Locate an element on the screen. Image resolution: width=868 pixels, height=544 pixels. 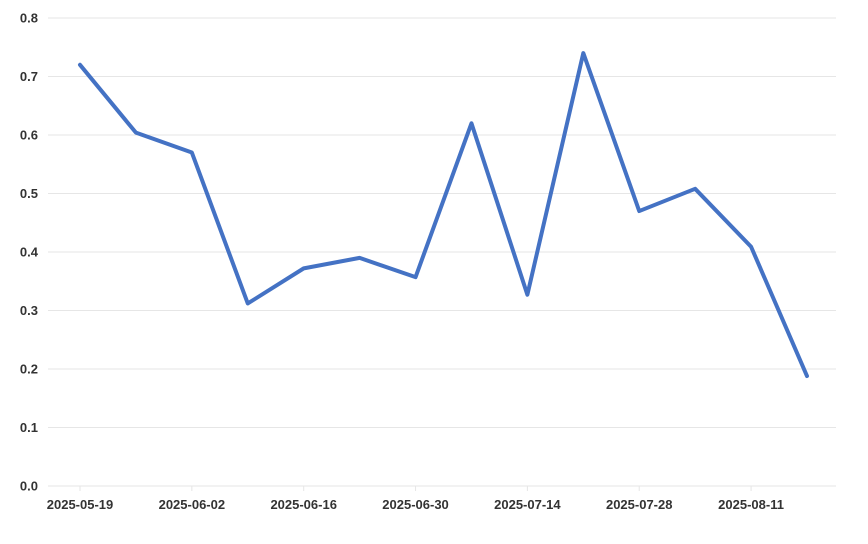
x-tick-label: 2025-06-30 is located at coordinates (415, 504).